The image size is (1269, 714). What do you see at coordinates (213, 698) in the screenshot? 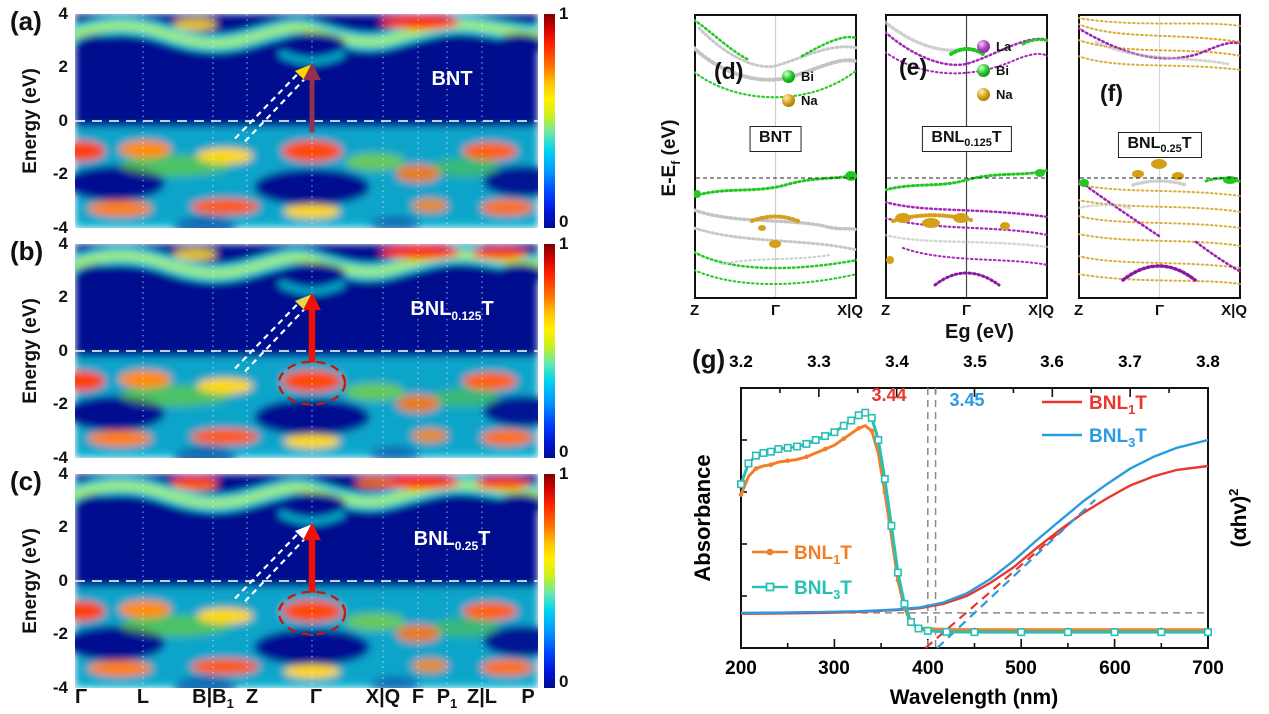
I see `kpoint-label: B|B1` at bounding box center [213, 698].